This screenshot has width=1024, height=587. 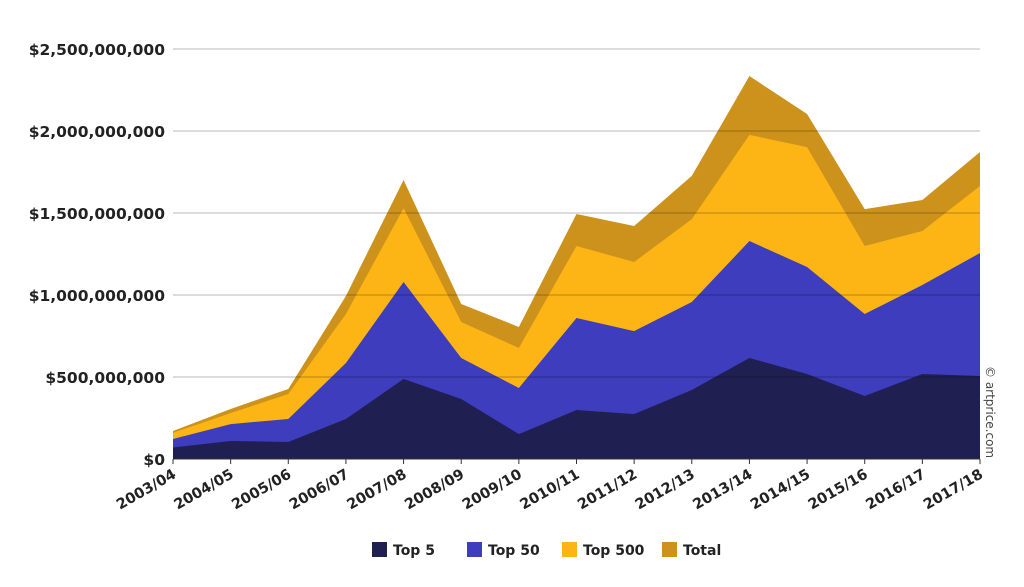 I want to click on legend-label: Total, so click(x=702, y=551).